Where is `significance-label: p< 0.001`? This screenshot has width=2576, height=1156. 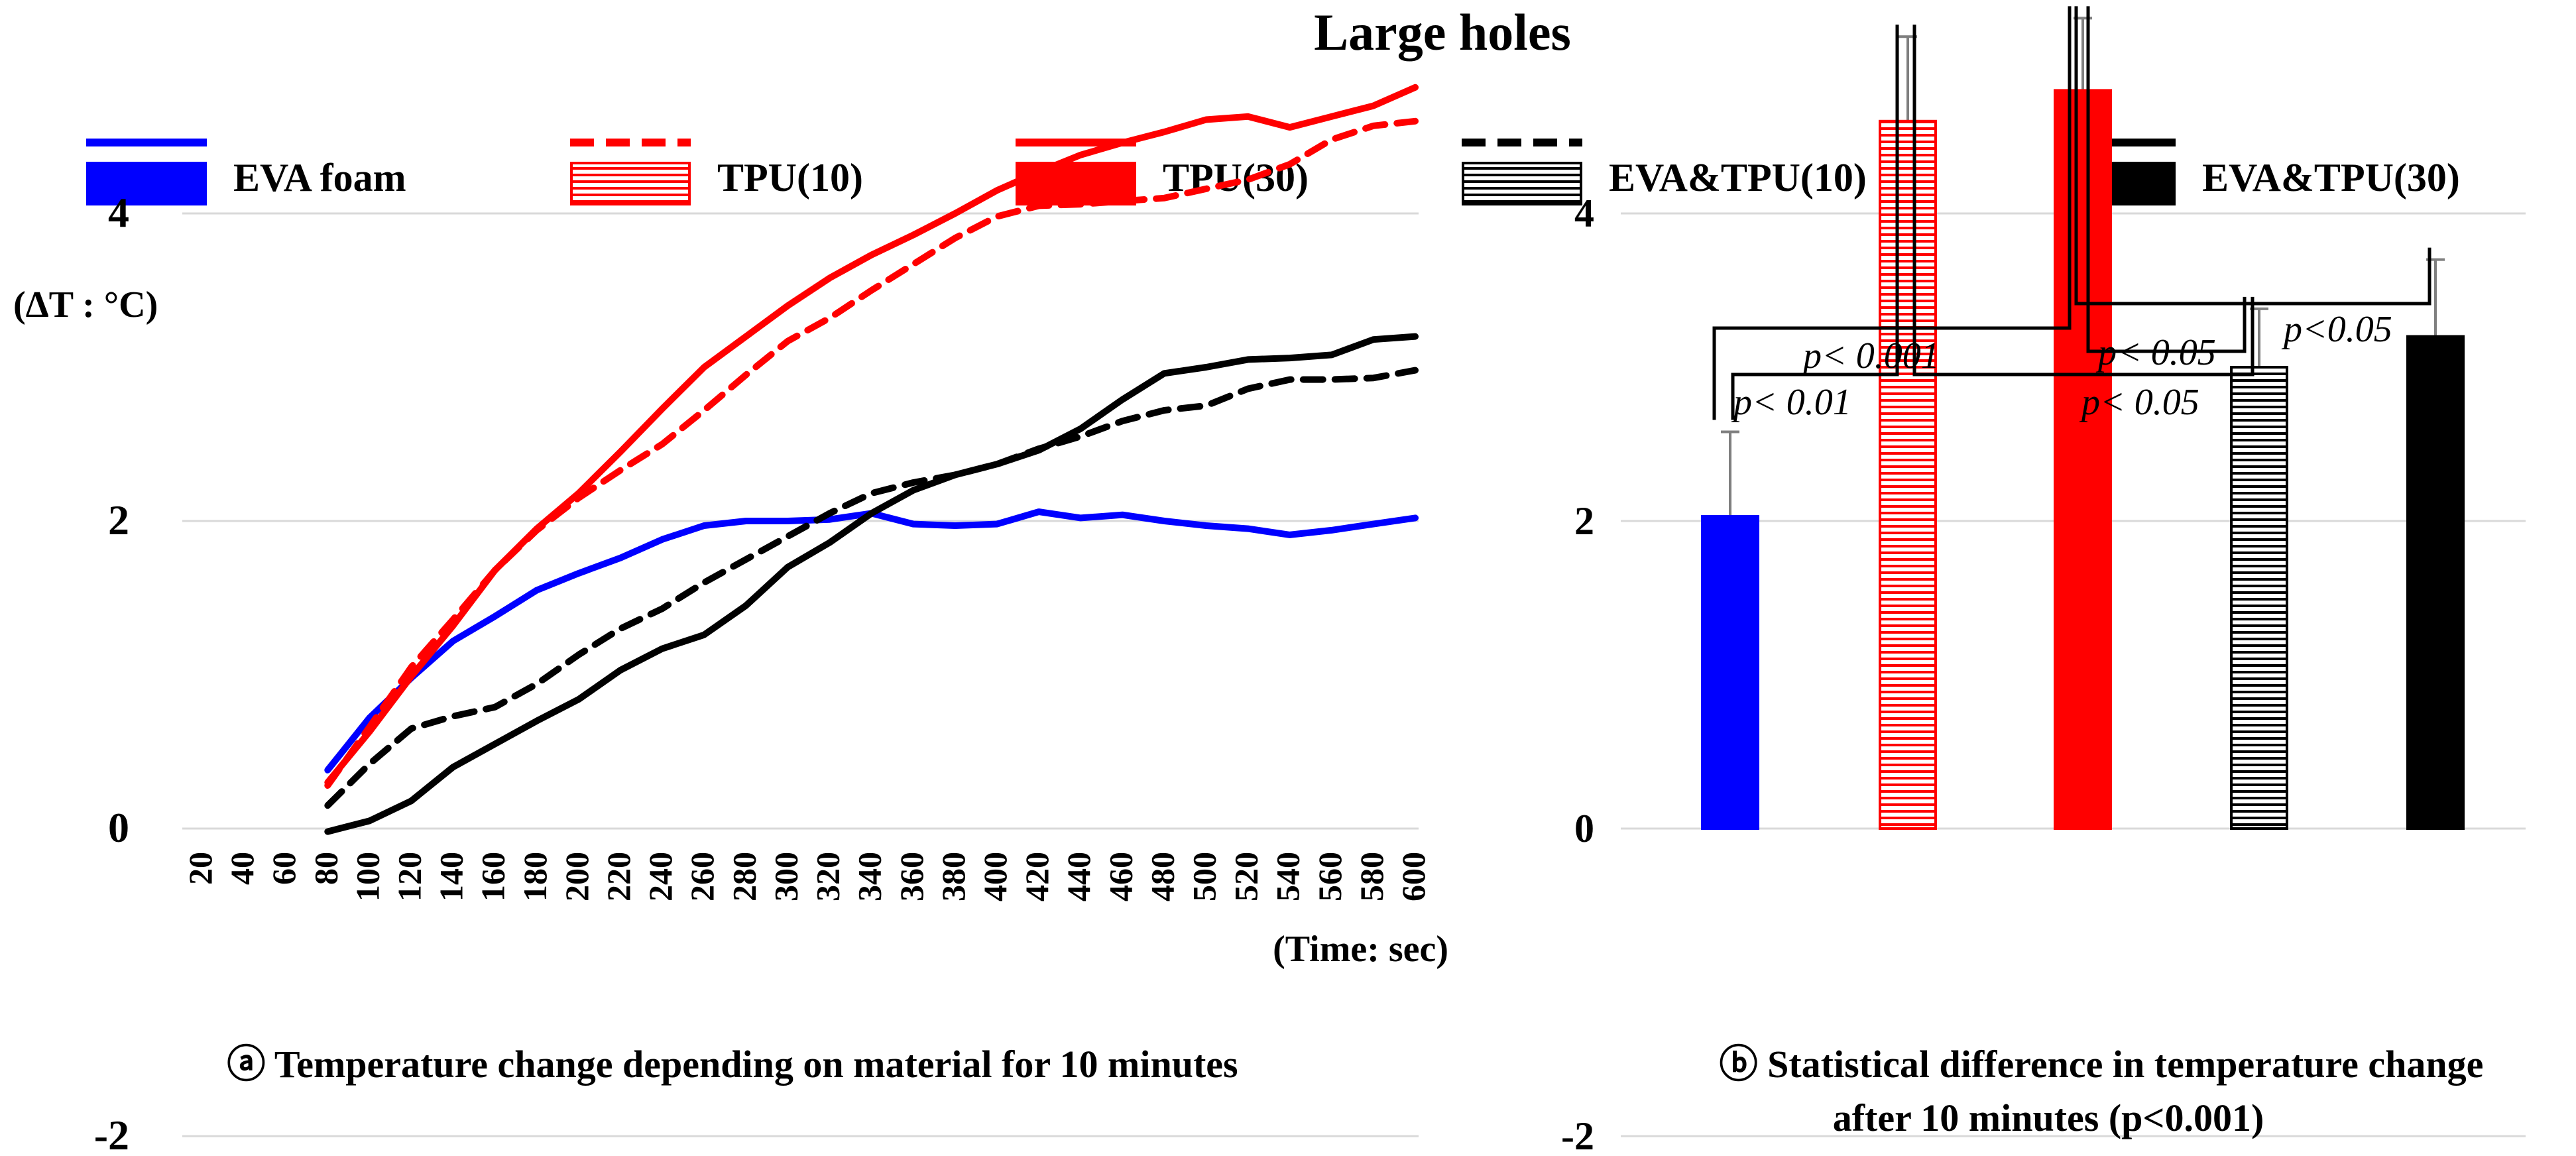 significance-label: p< 0.001 is located at coordinates (1870, 355).